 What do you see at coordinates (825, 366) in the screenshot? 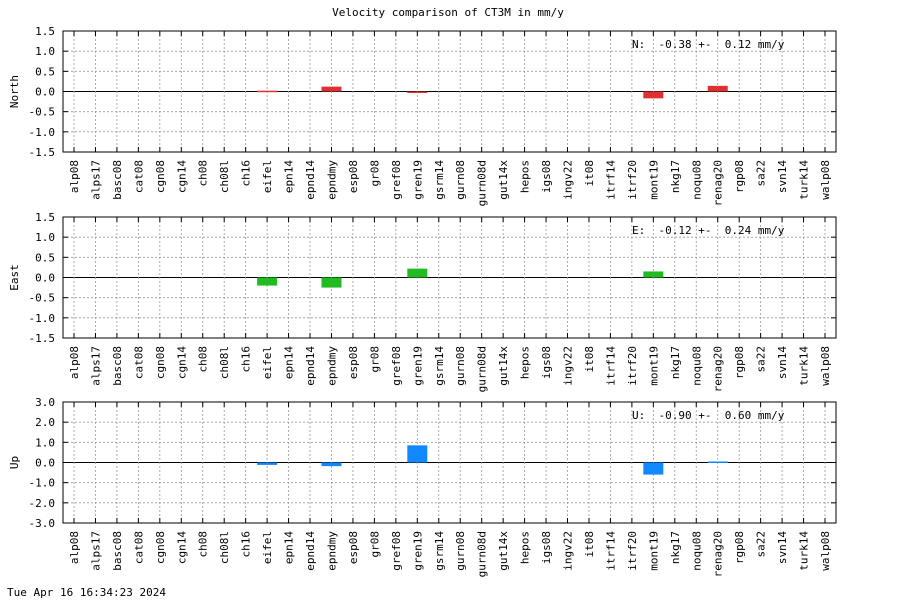
I see `x-tick-label: walp08` at bounding box center [825, 366].